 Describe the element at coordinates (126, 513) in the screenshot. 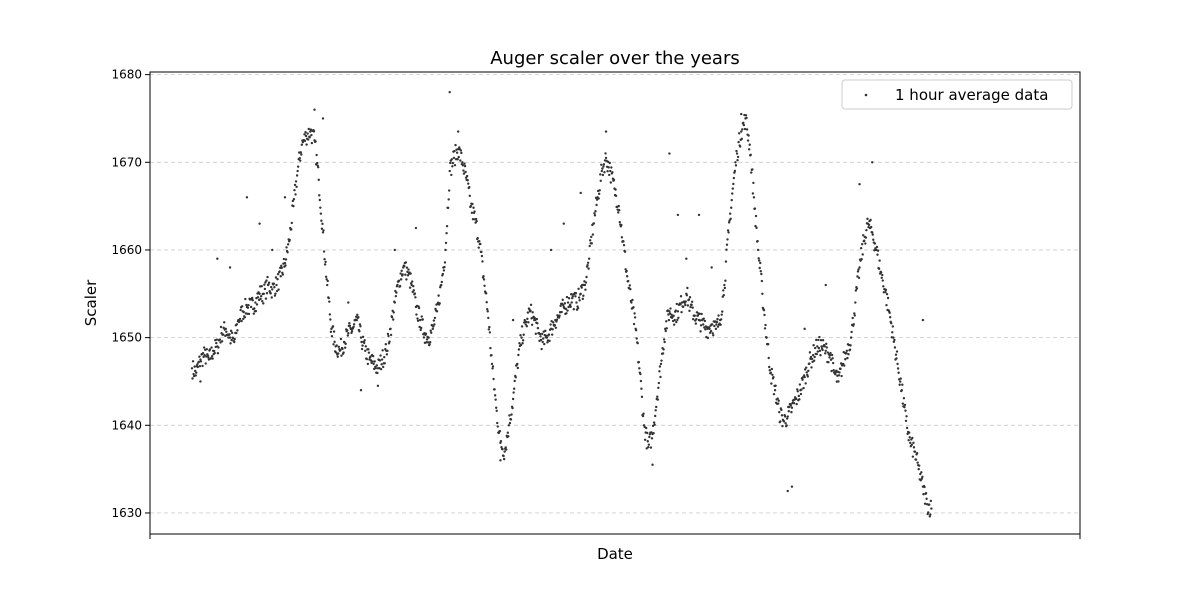

I see `y-tick-label-1630: 1630` at that location.